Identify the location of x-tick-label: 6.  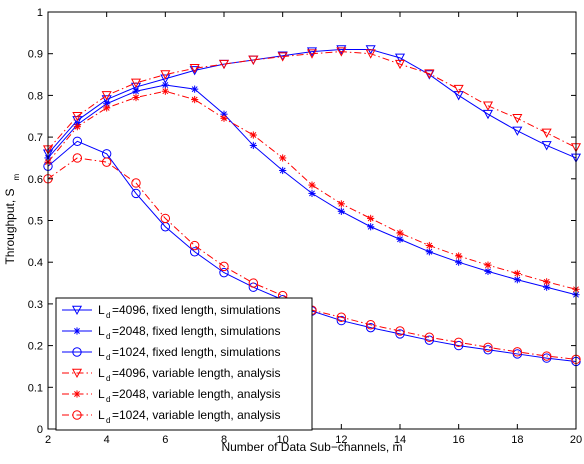
(165, 440).